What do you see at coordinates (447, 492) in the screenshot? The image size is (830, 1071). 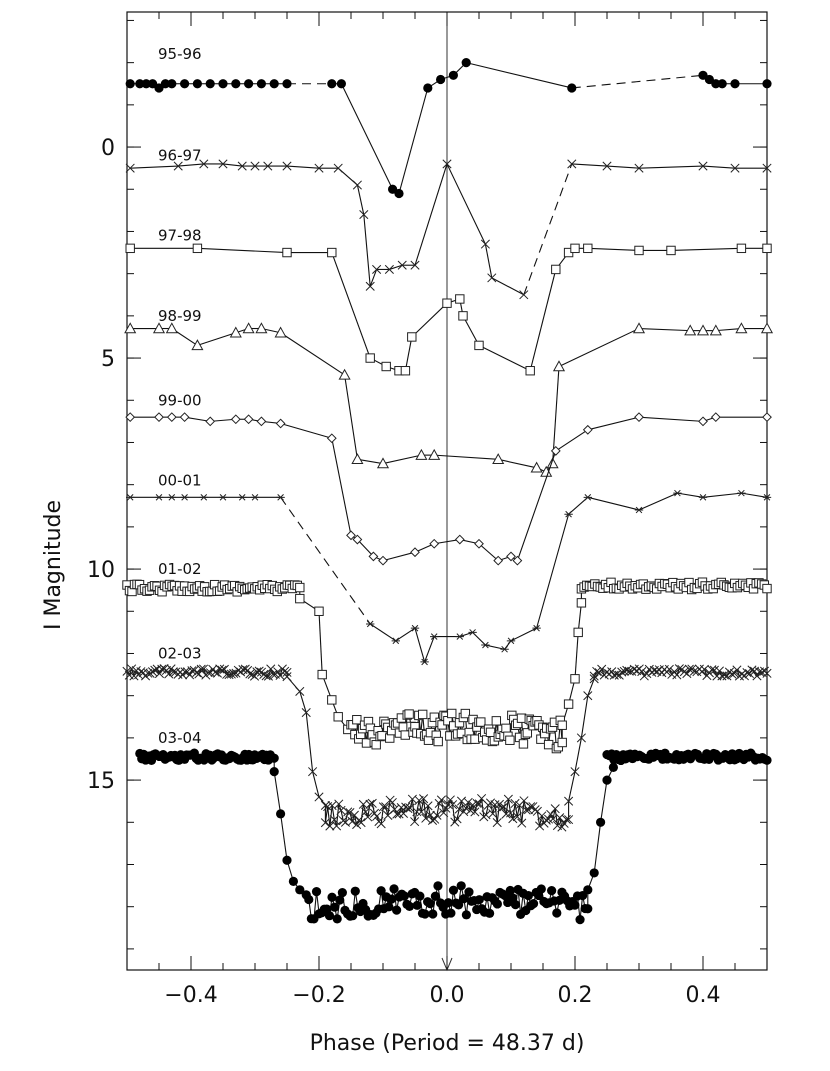 I see `zero-phase-line` at bounding box center [447, 492].